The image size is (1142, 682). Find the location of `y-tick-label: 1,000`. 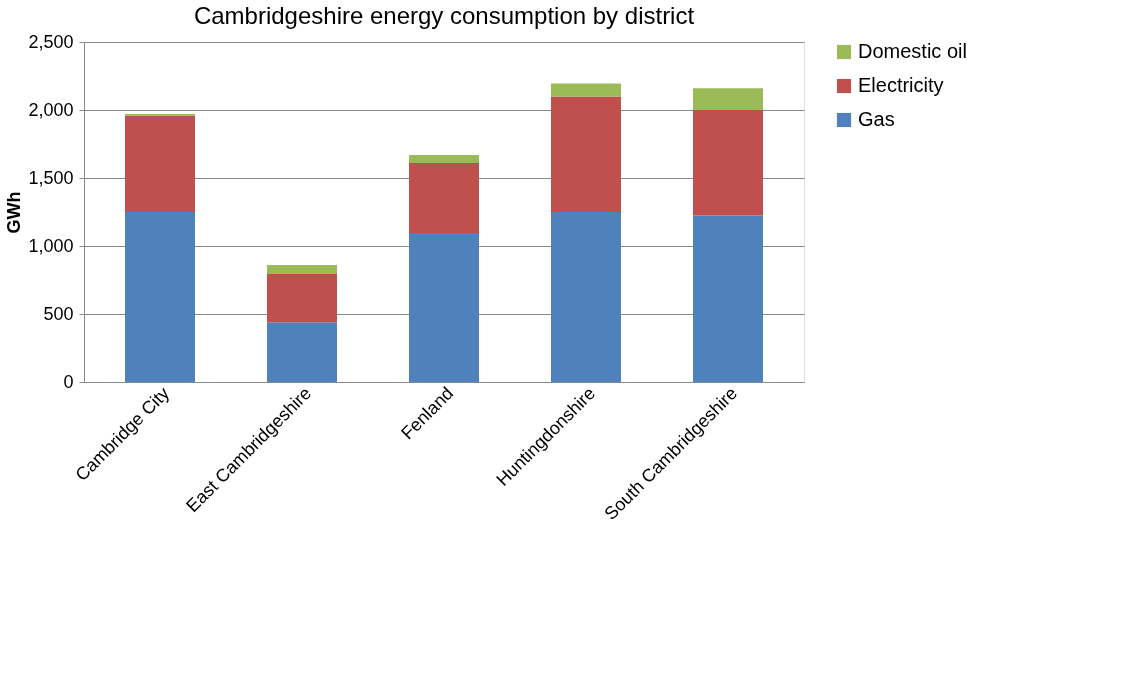

y-tick-label: 1,000 is located at coordinates (51, 245).